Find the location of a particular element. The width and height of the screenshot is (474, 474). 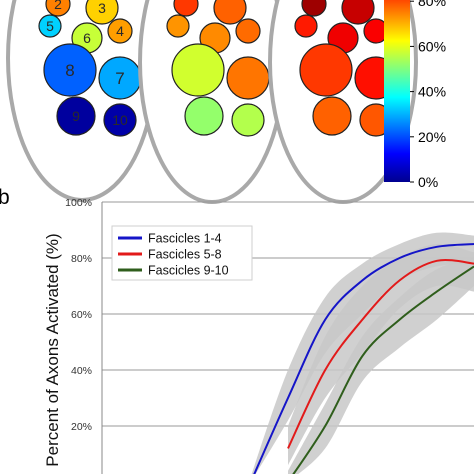

colorbar: 80% 60% 40% 20% 0% is located at coordinates (415, 95).